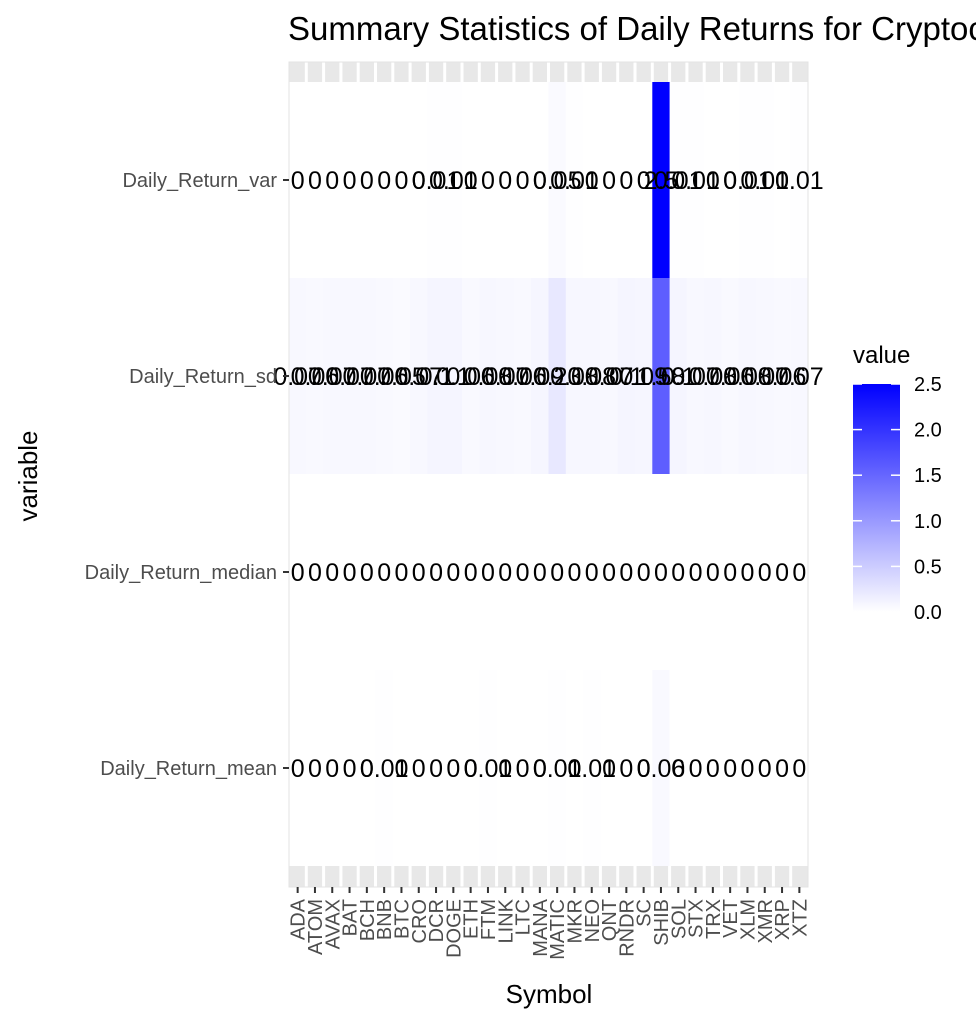 The width and height of the screenshot is (976, 1024). I want to click on x-tick-label: SC, so click(645, 913).